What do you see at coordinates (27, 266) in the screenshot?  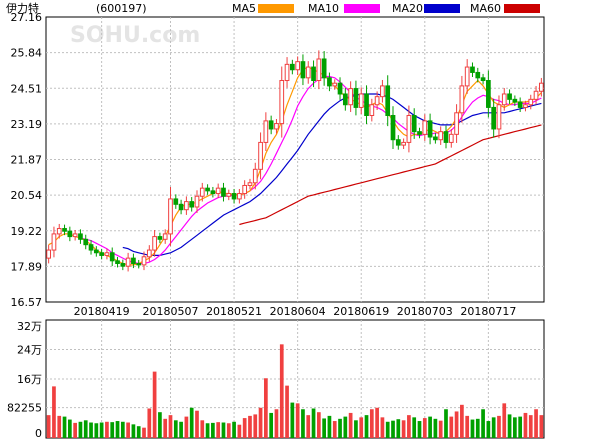 I see `price-y-tick-label: 17.89` at bounding box center [27, 266].